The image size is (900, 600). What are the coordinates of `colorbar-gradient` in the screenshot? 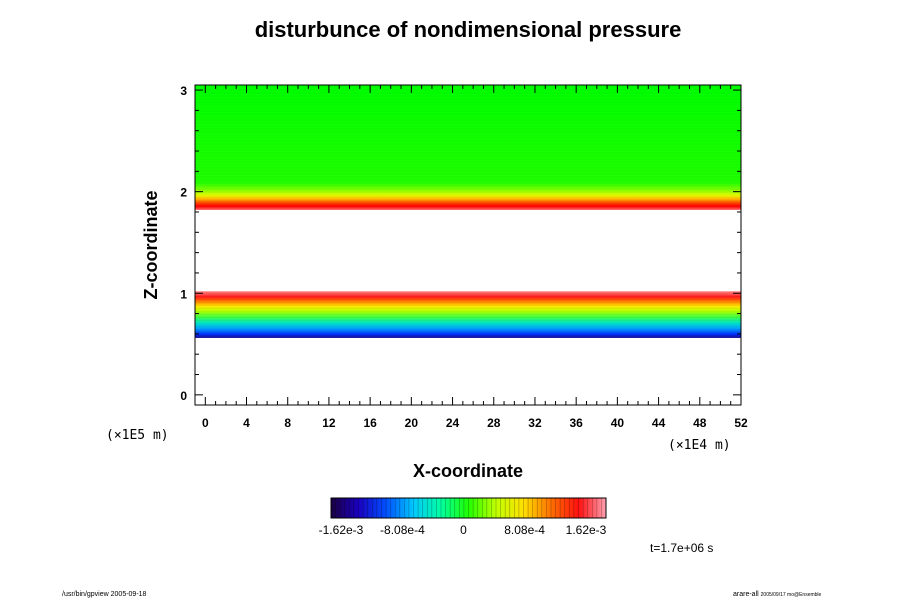 It's located at (468, 508).